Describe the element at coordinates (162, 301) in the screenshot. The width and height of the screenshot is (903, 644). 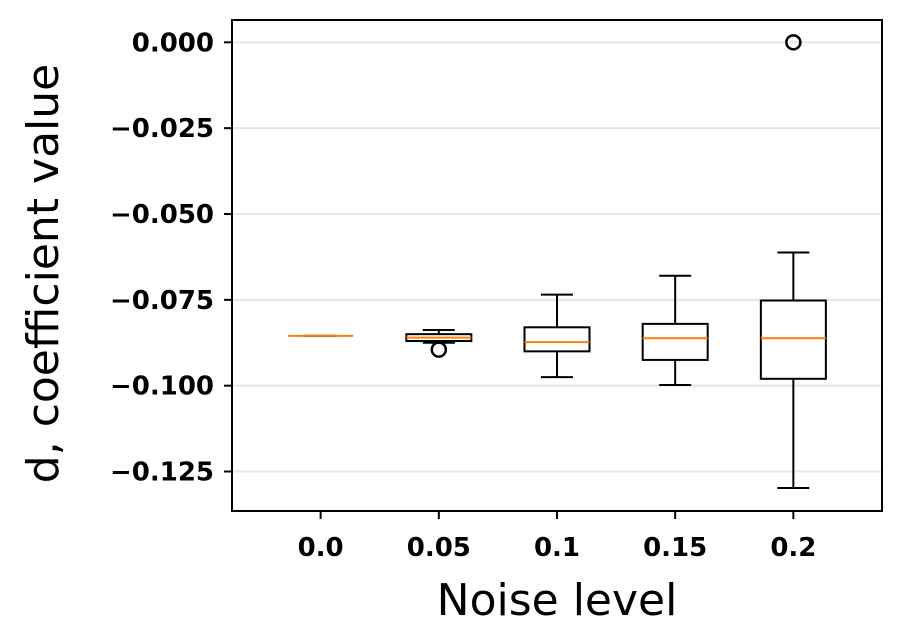
I see `y-tick-label: −0.075` at that location.